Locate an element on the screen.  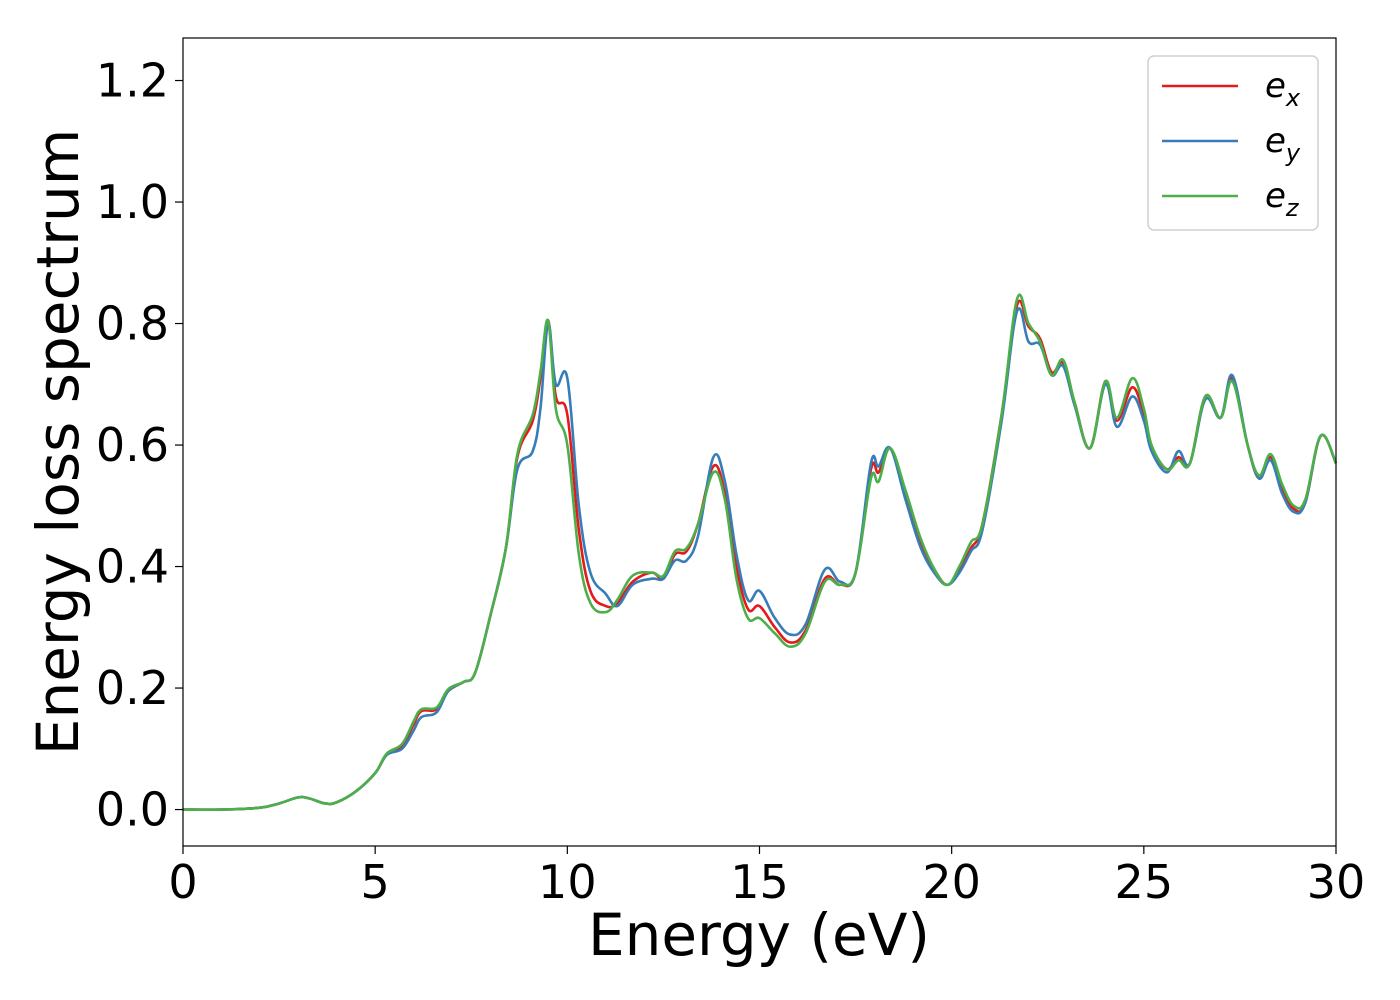
y-tick-label: 0.2 is located at coordinates (132, 688).